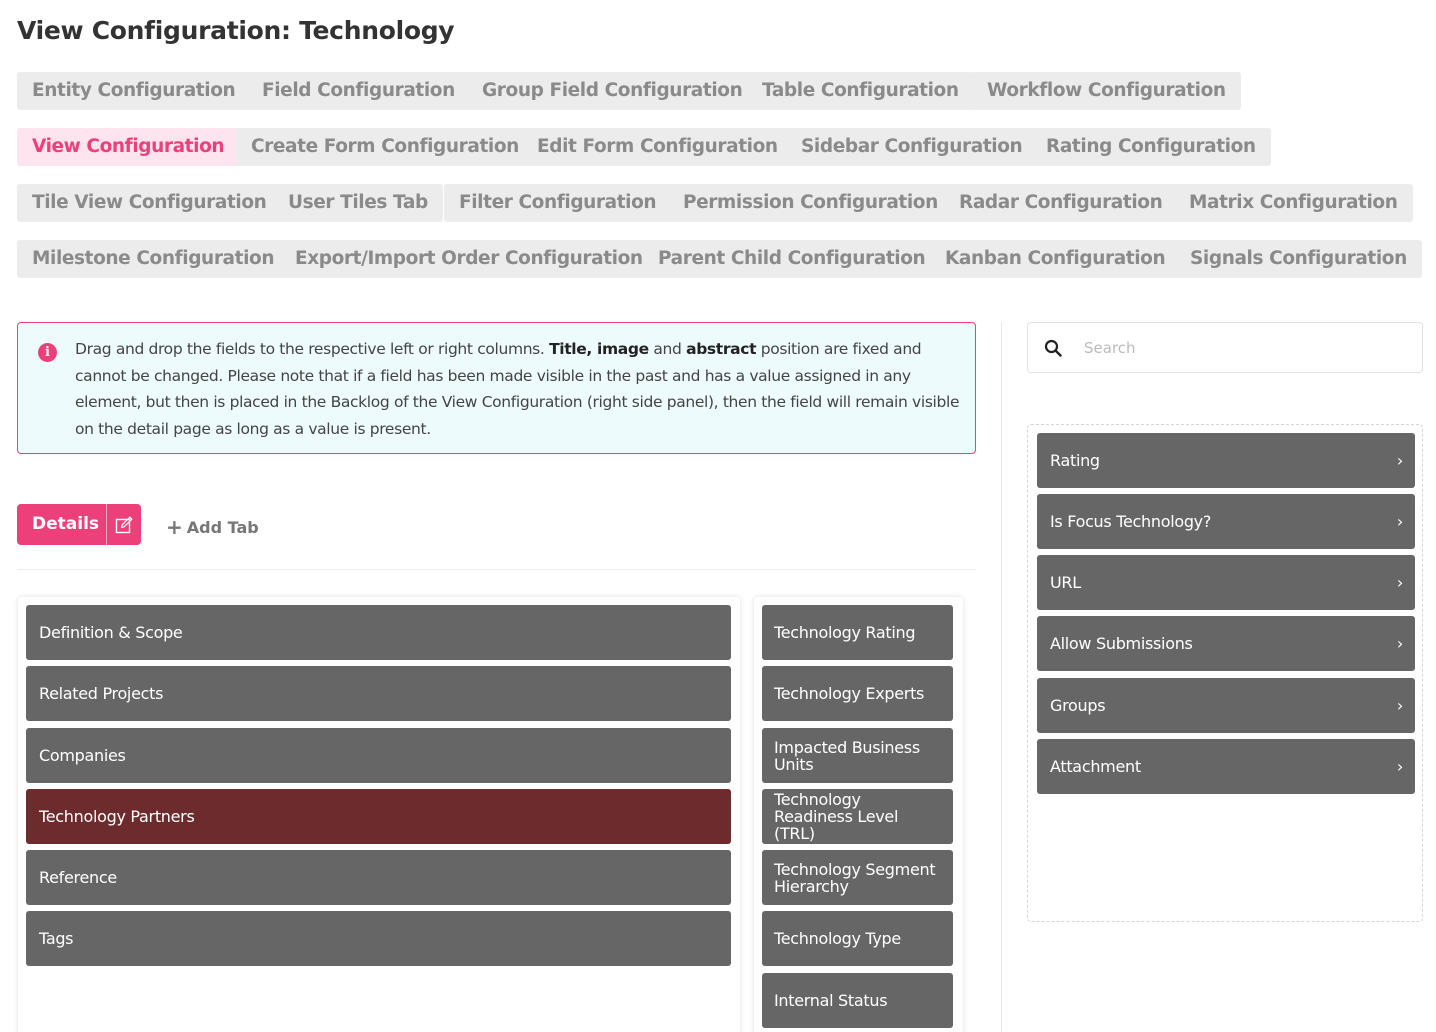  Describe the element at coordinates (1055, 259) in the screenshot. I see `nav-kanban-configuration: Kanban Configuration` at that location.